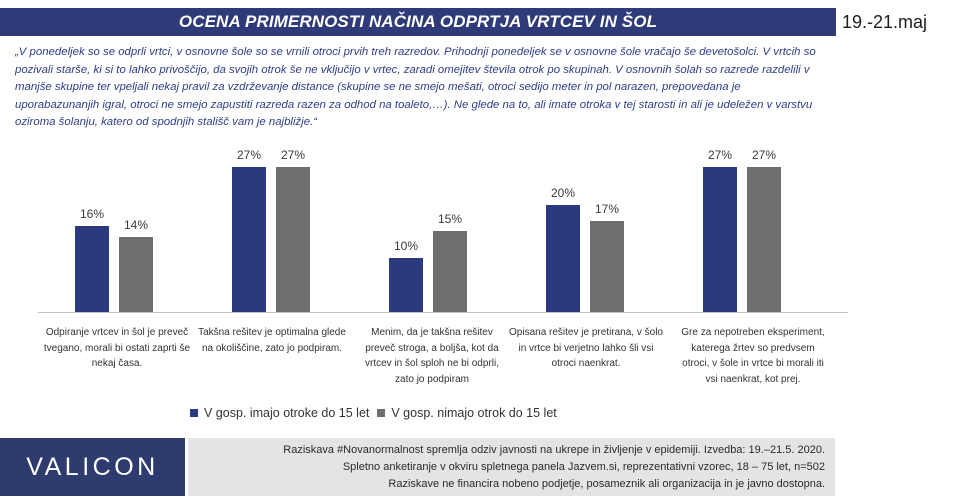 The width and height of the screenshot is (960, 504). Describe the element at coordinates (450, 219) in the screenshot. I see `value-label-without-children-3: 15%` at that location.